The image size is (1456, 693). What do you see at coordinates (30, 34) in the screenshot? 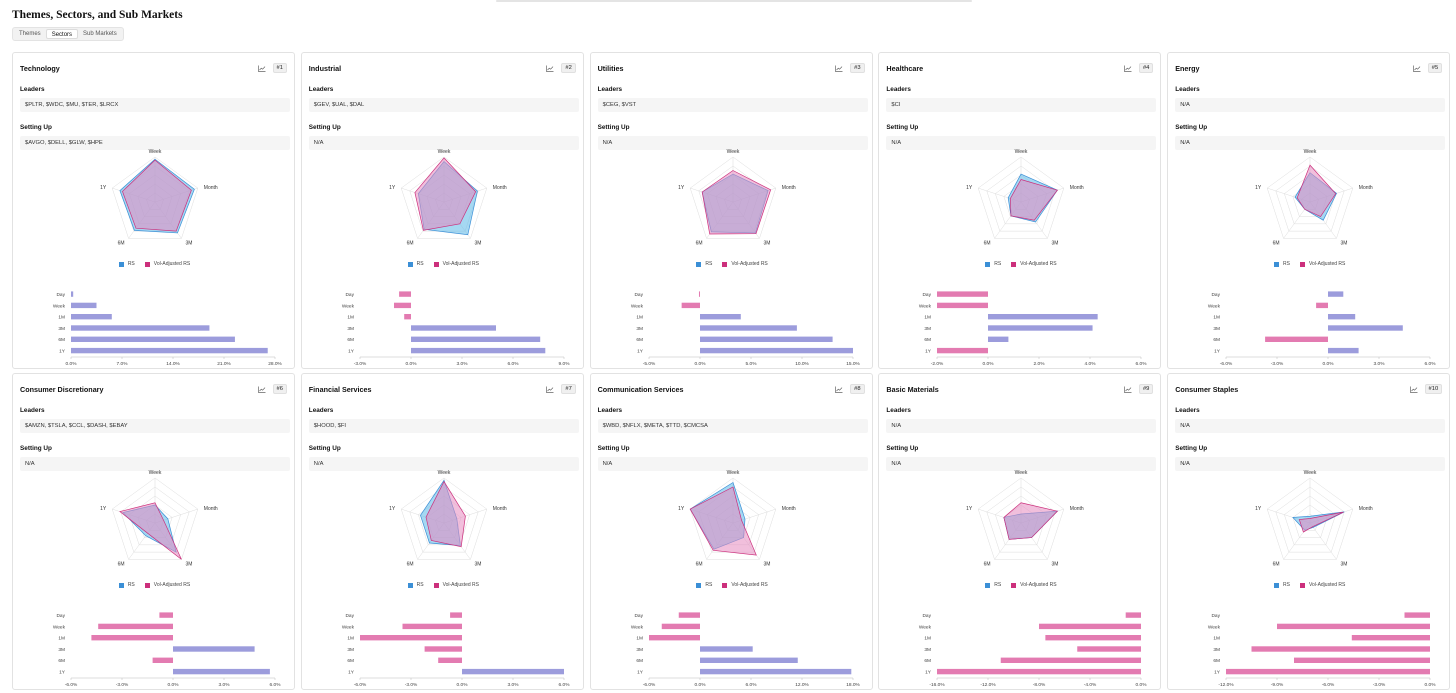
I see `tab-themes: Themes` at bounding box center [30, 34].